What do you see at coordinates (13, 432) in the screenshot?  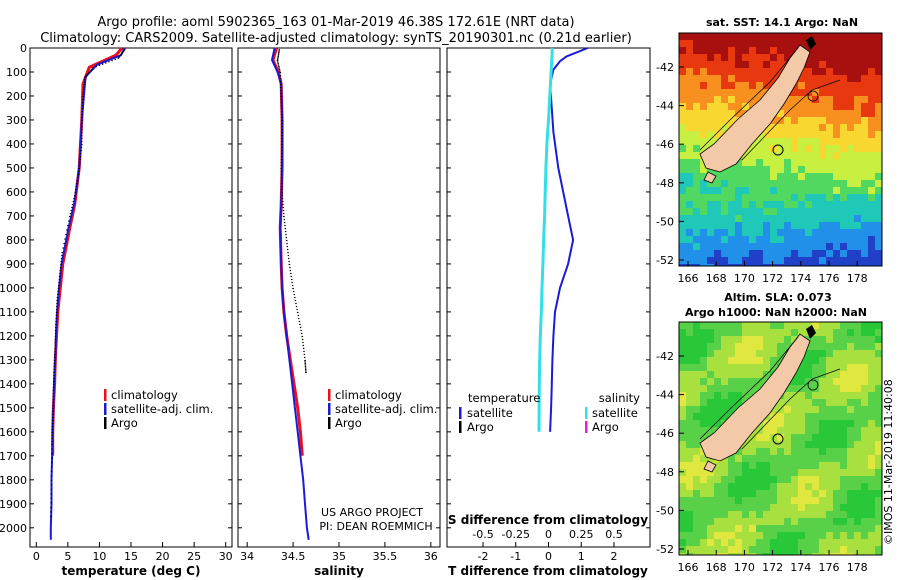 I see `ytick-label: 1600` at bounding box center [13, 432].